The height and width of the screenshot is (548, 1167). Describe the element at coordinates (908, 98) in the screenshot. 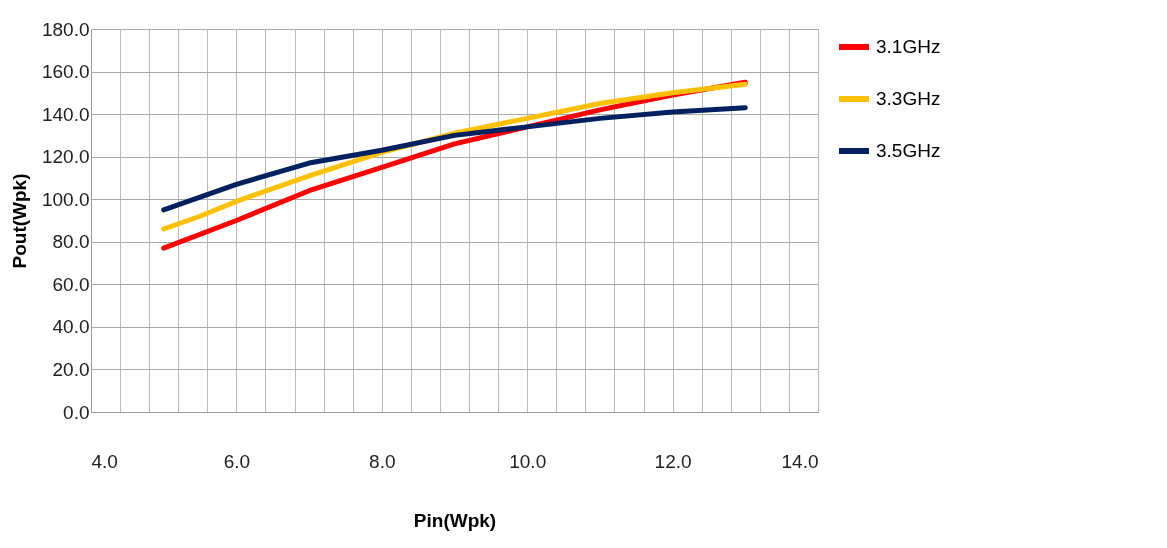

I see `legend-label: 3.3GHz` at that location.